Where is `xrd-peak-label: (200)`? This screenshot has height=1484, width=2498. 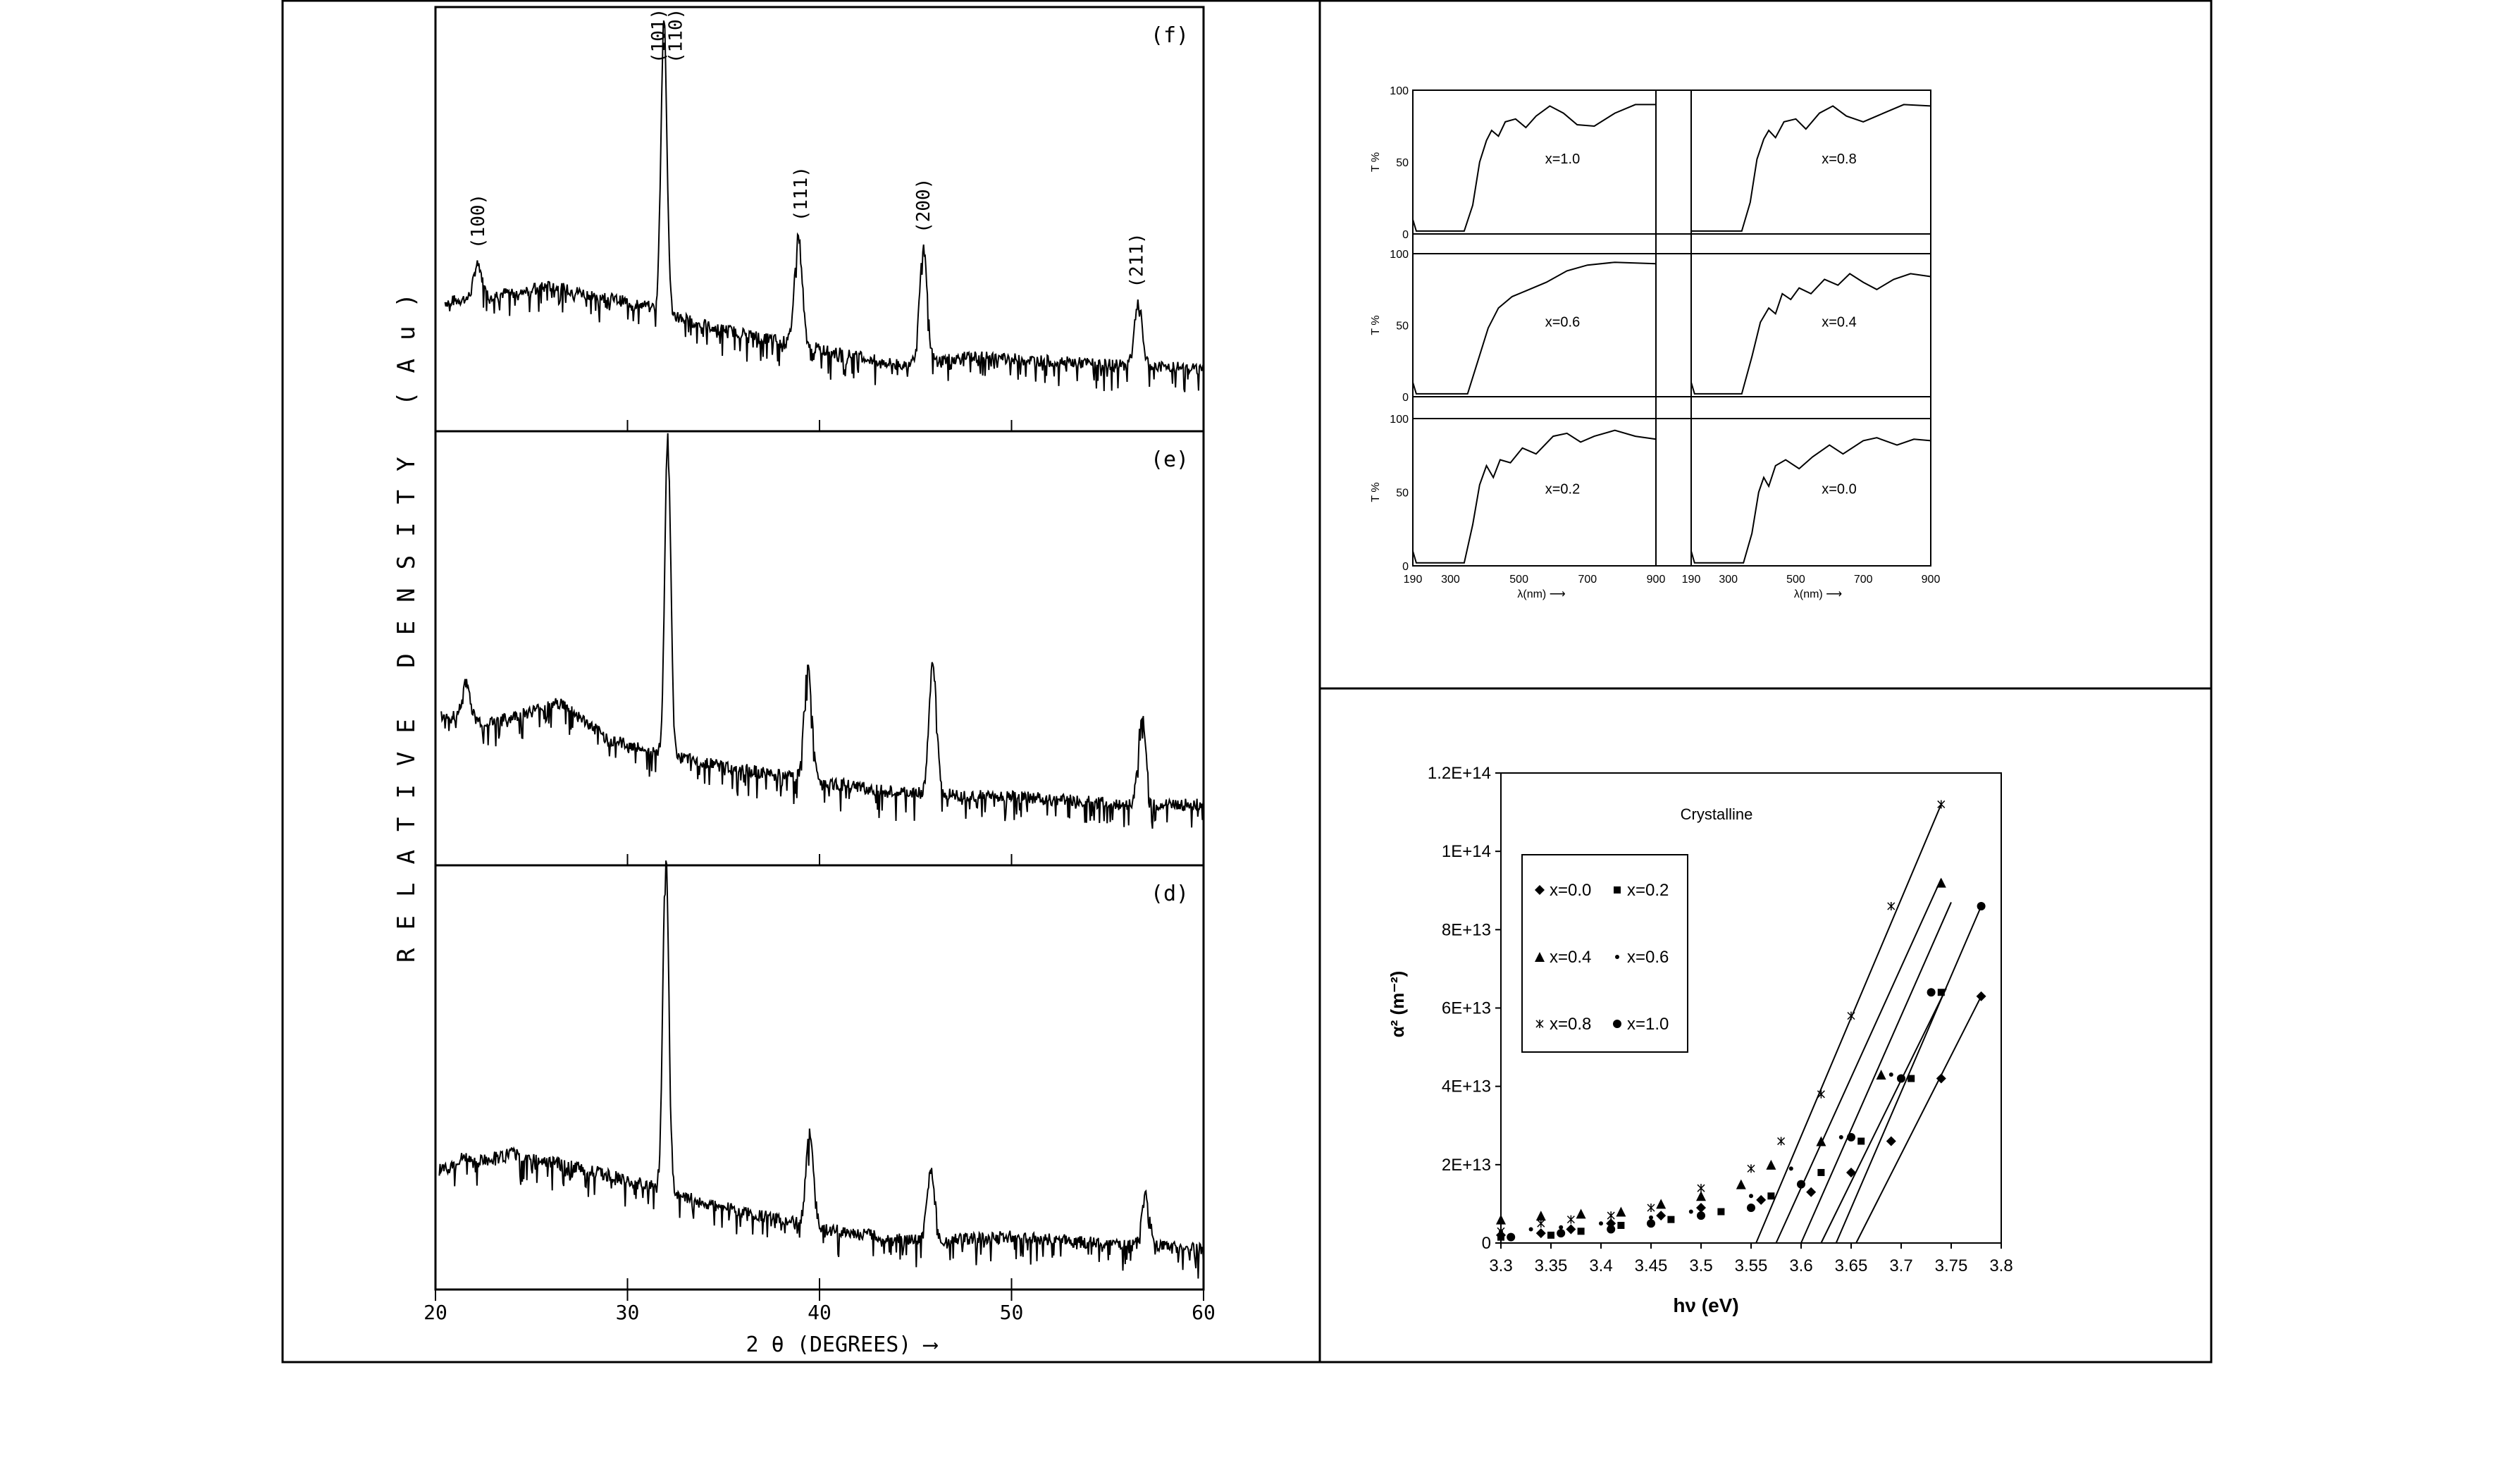 xrd-peak-label: (200) is located at coordinates (923, 205).